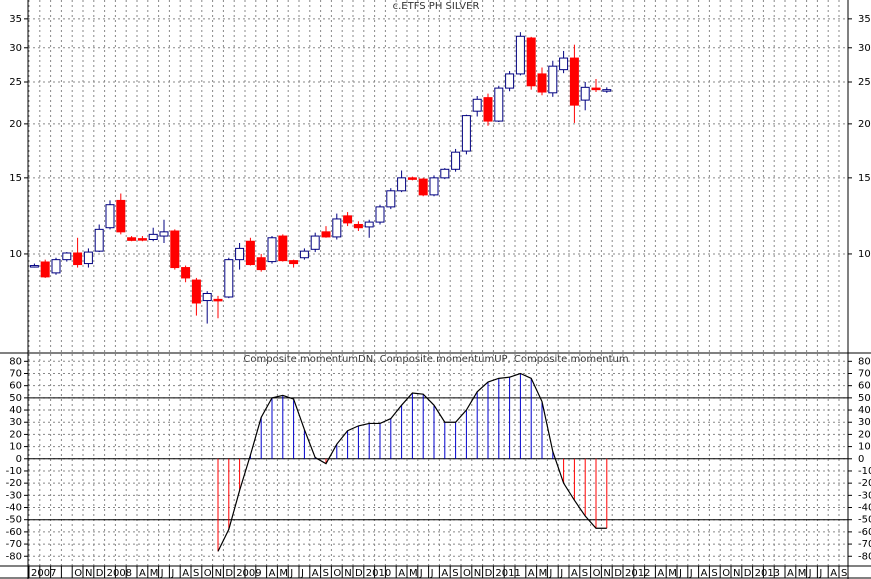 This screenshot has height=579, width=871. Describe the element at coordinates (19, 459) in the screenshot. I see `y-tick-label: 0` at that location.